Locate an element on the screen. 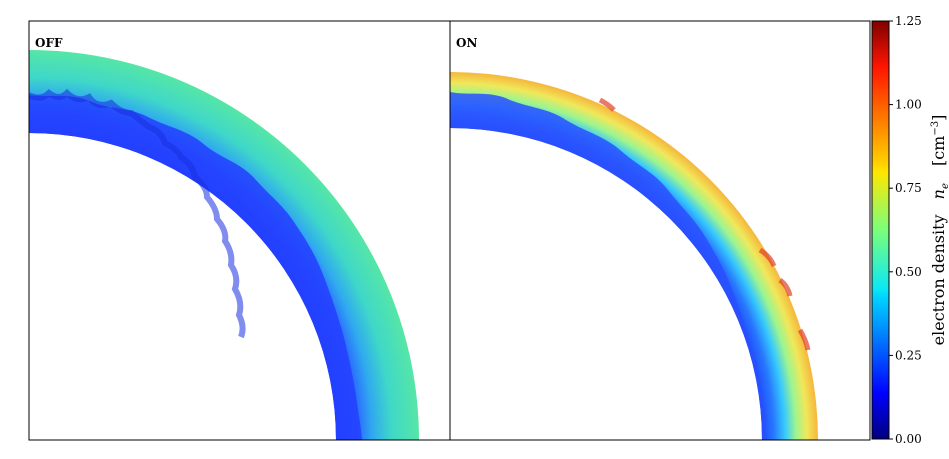 Image resolution: width=949 pixels, height=459 pixels. hotspots-on is located at coordinates (704, 224).